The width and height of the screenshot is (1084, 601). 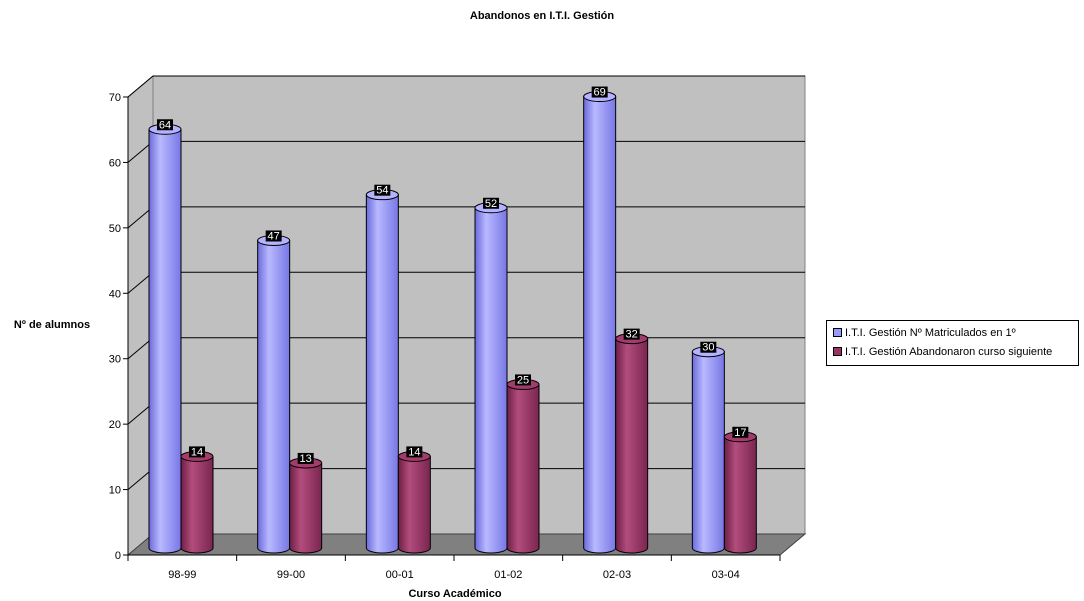 I want to click on y-tick-label: 40, so click(x=115, y=294).